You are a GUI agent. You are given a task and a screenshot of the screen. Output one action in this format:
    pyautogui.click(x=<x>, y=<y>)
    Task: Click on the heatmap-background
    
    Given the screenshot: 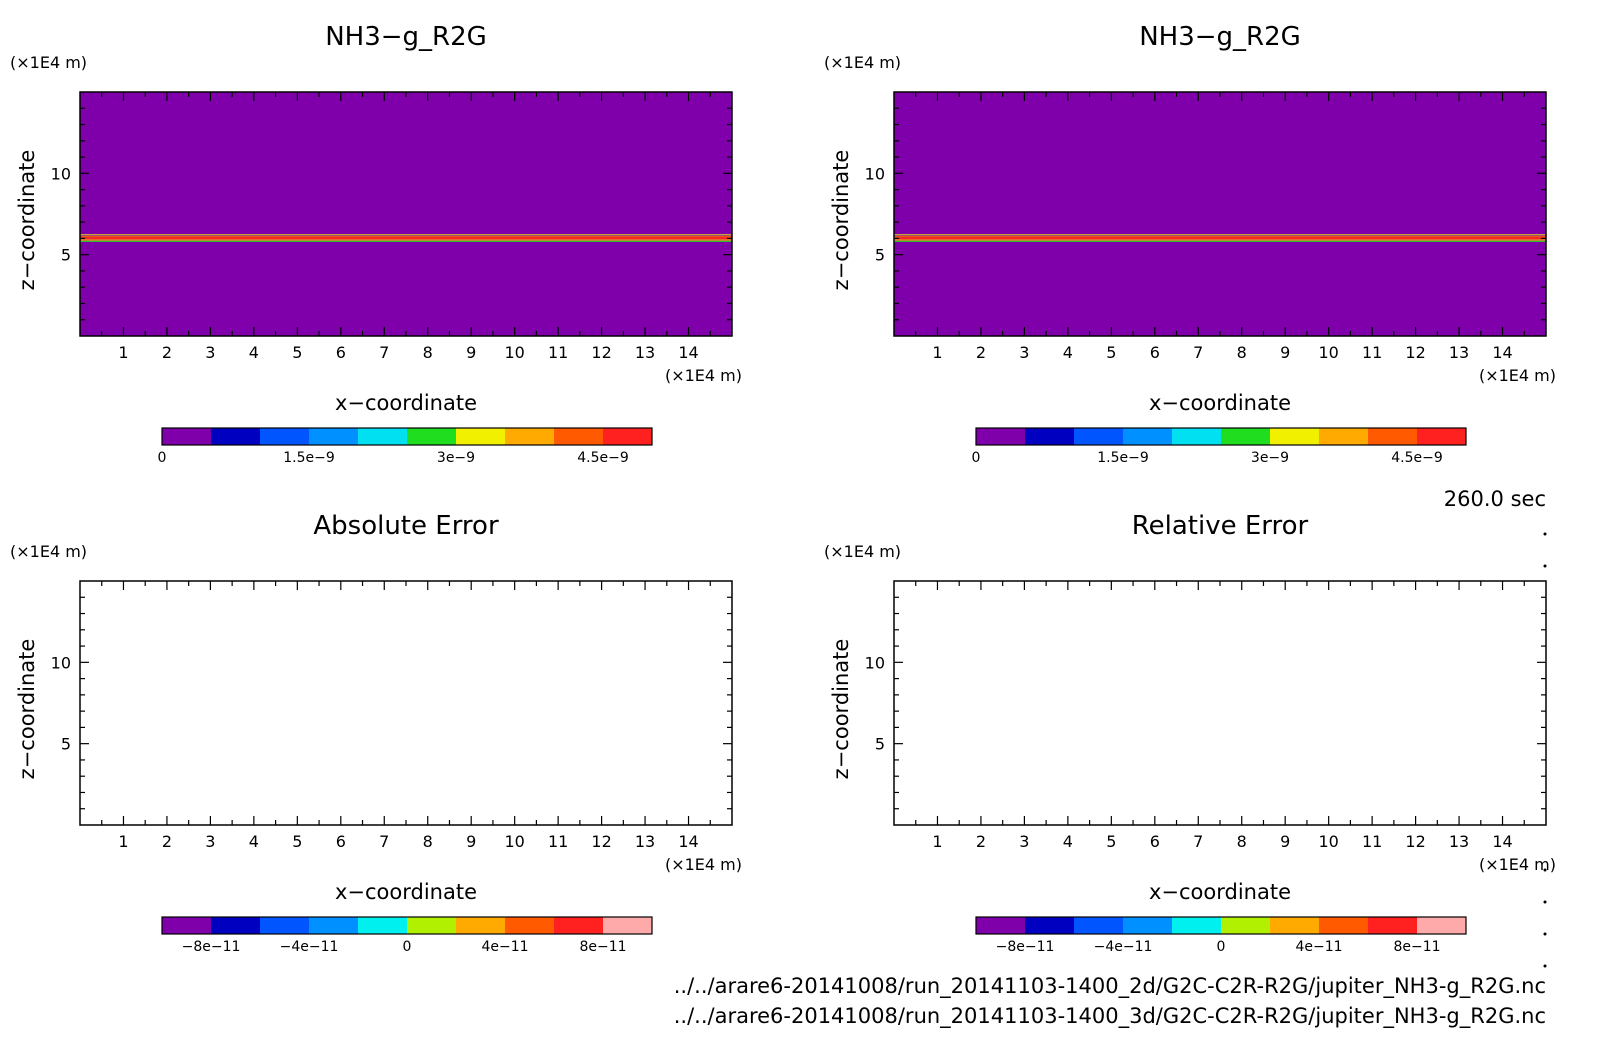 What is the action you would take?
    pyautogui.click(x=1220, y=214)
    